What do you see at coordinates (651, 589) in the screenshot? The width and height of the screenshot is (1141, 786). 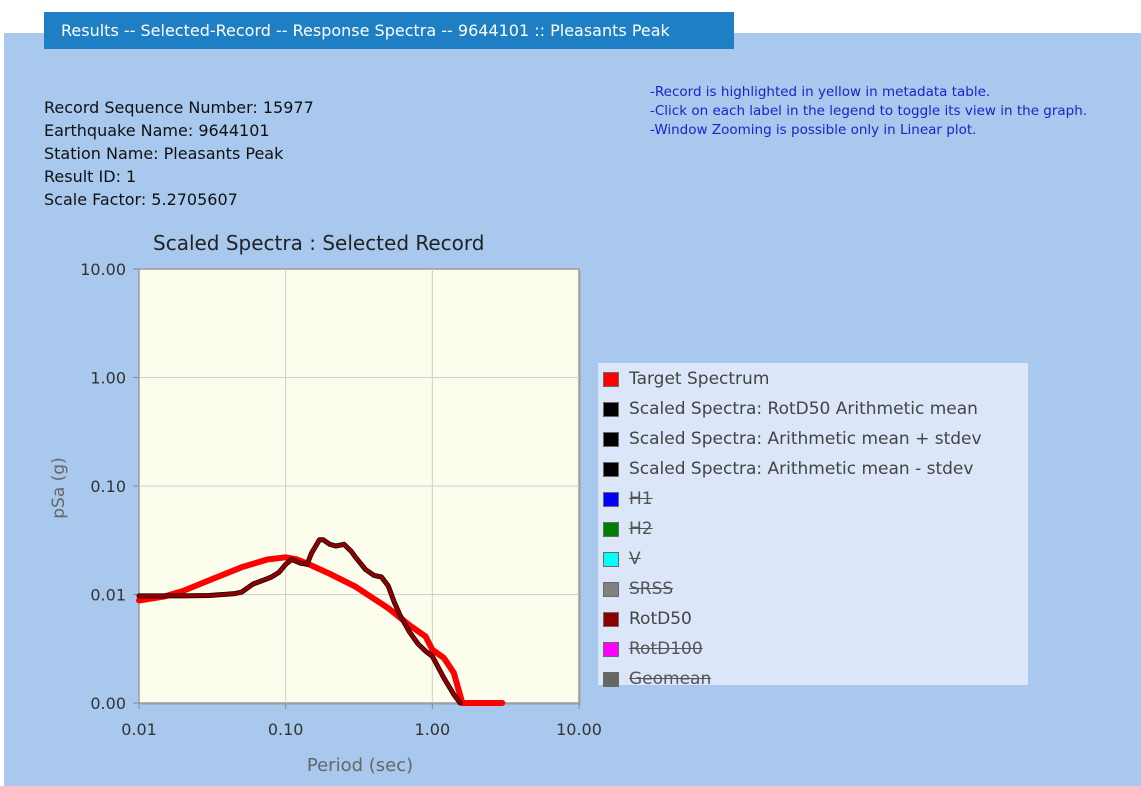 I see `legend-label: SRSS` at bounding box center [651, 589].